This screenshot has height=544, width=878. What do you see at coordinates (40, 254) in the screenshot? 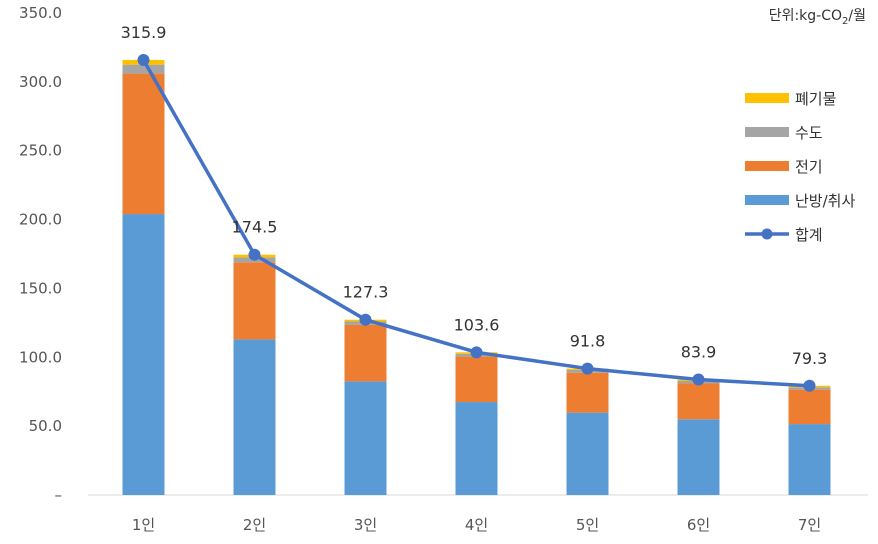
I see `y-axis-ticks: – 50.0 100.0 150.0 200.0 250.0 300.0 350.0` at bounding box center [40, 254].